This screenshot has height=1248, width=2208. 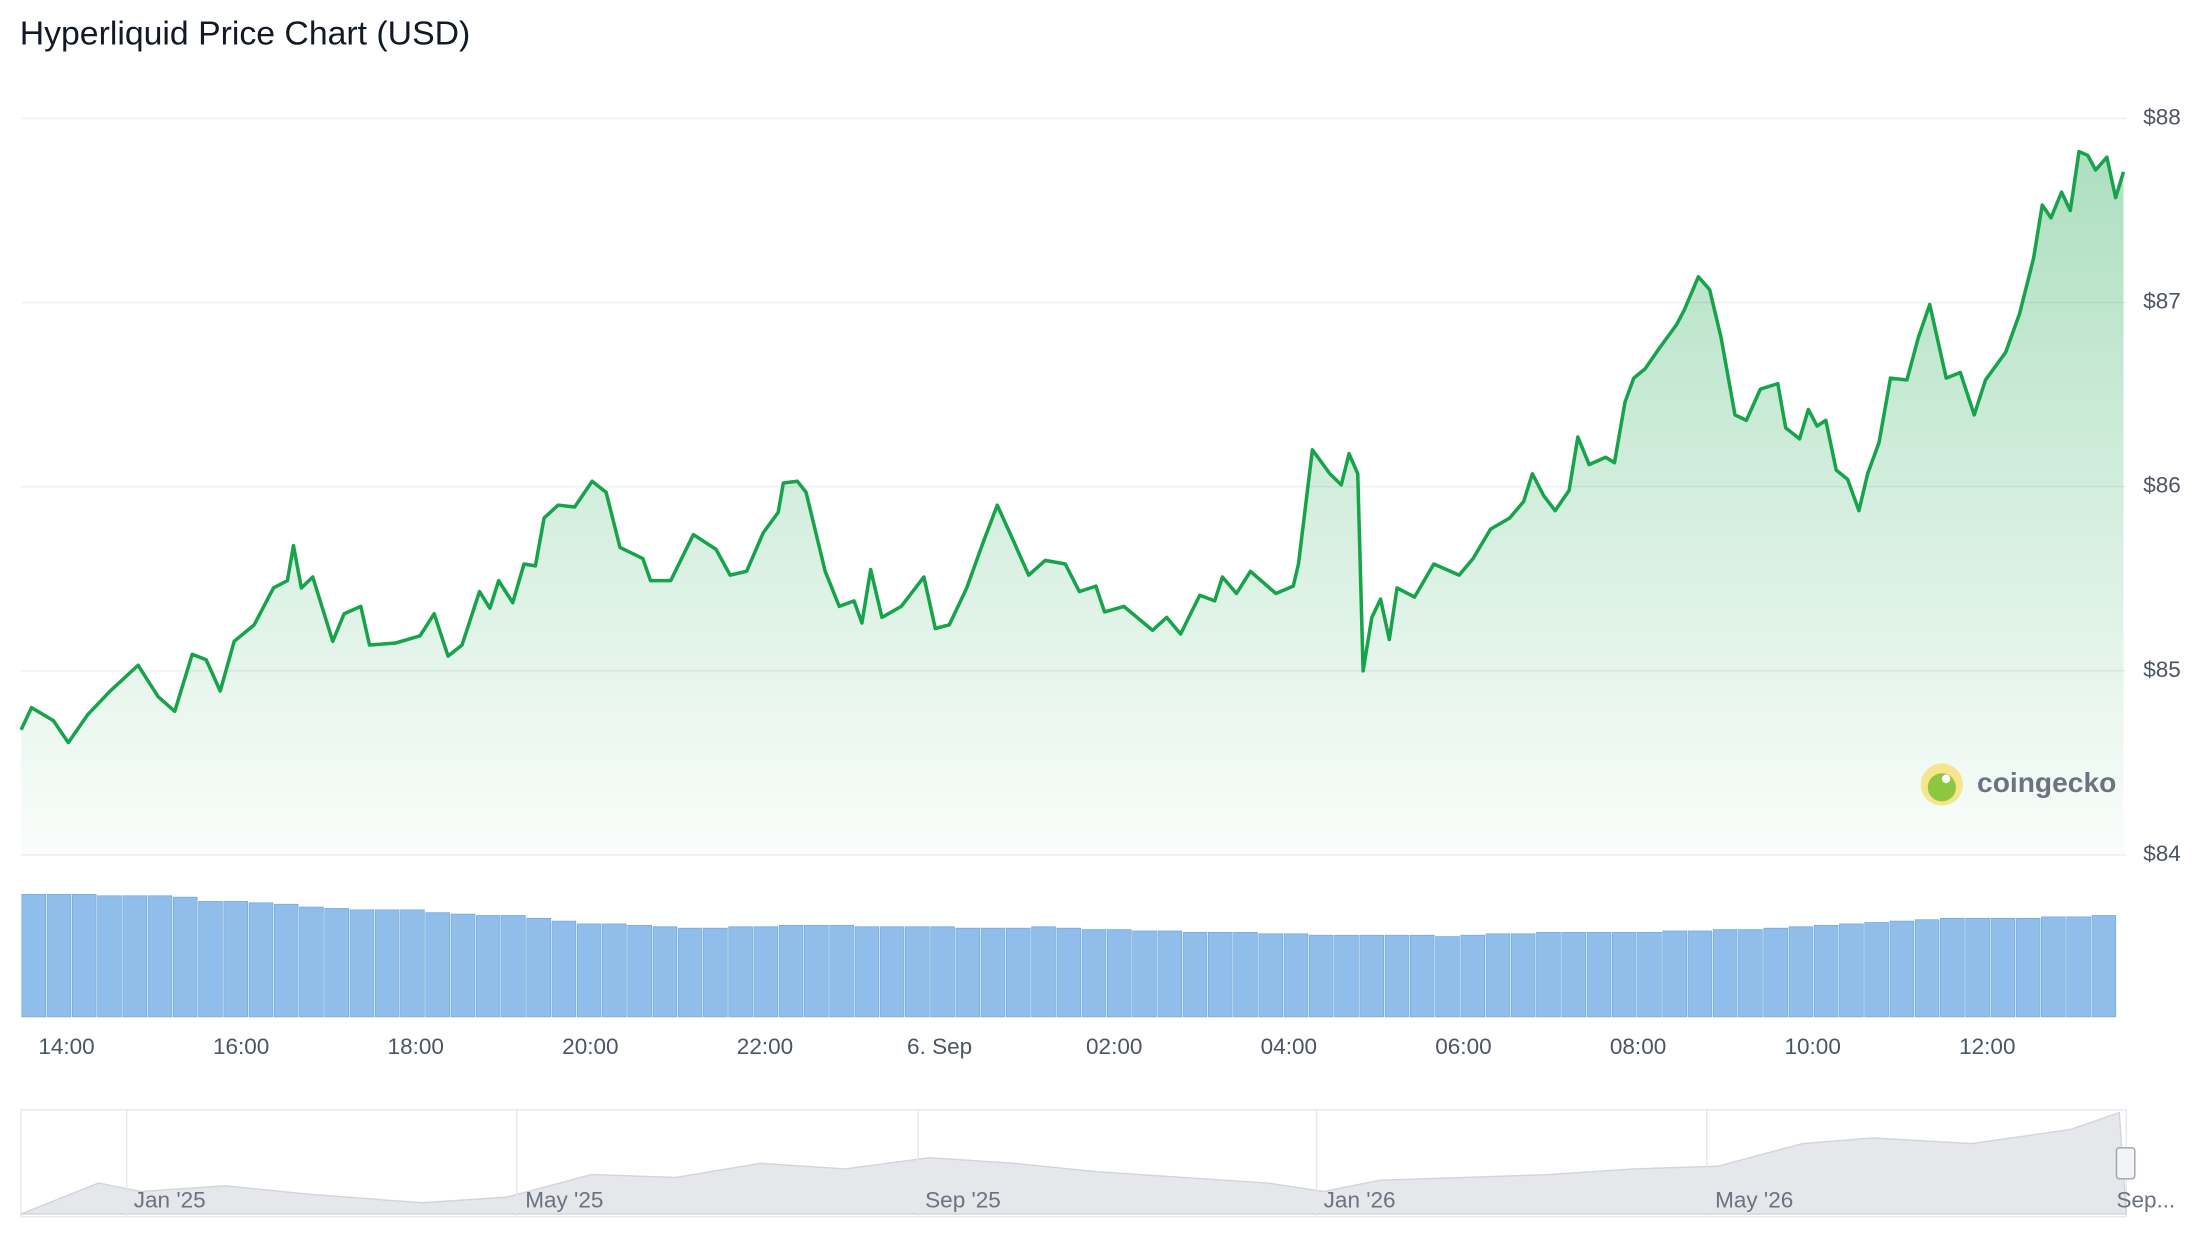 I want to click on y-tick-label: $88, so click(x=2162, y=116).